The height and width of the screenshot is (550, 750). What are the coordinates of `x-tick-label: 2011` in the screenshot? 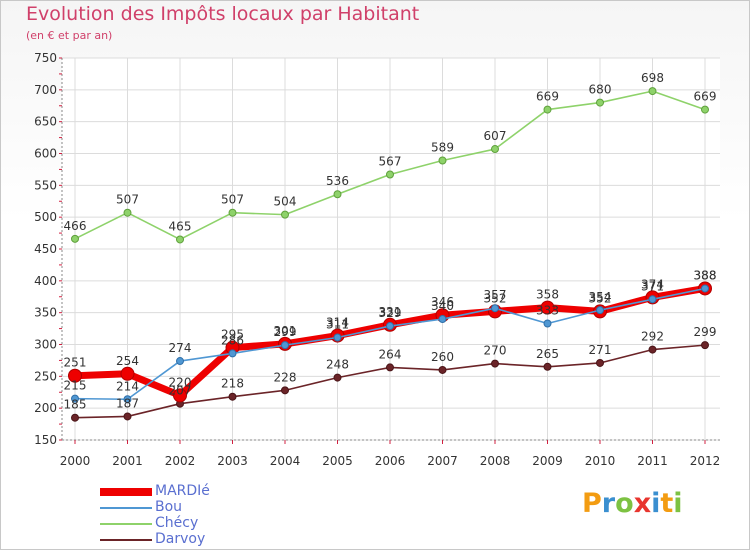 It's located at (652, 461).